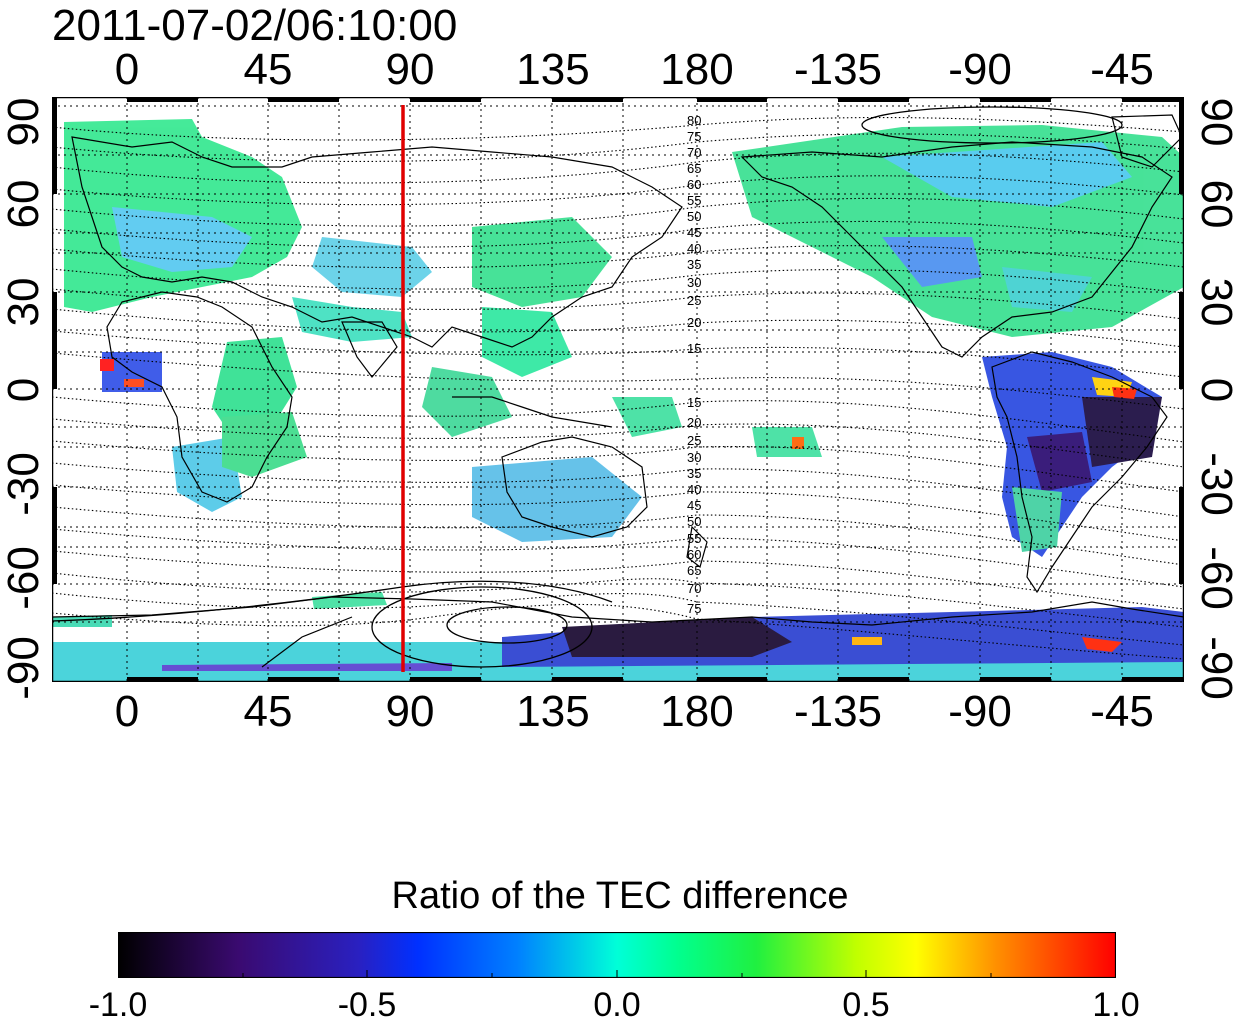 This screenshot has height=1024, width=1240. Describe the element at coordinates (694, 570) in the screenshot. I see `contour-label-south: 65` at that location.